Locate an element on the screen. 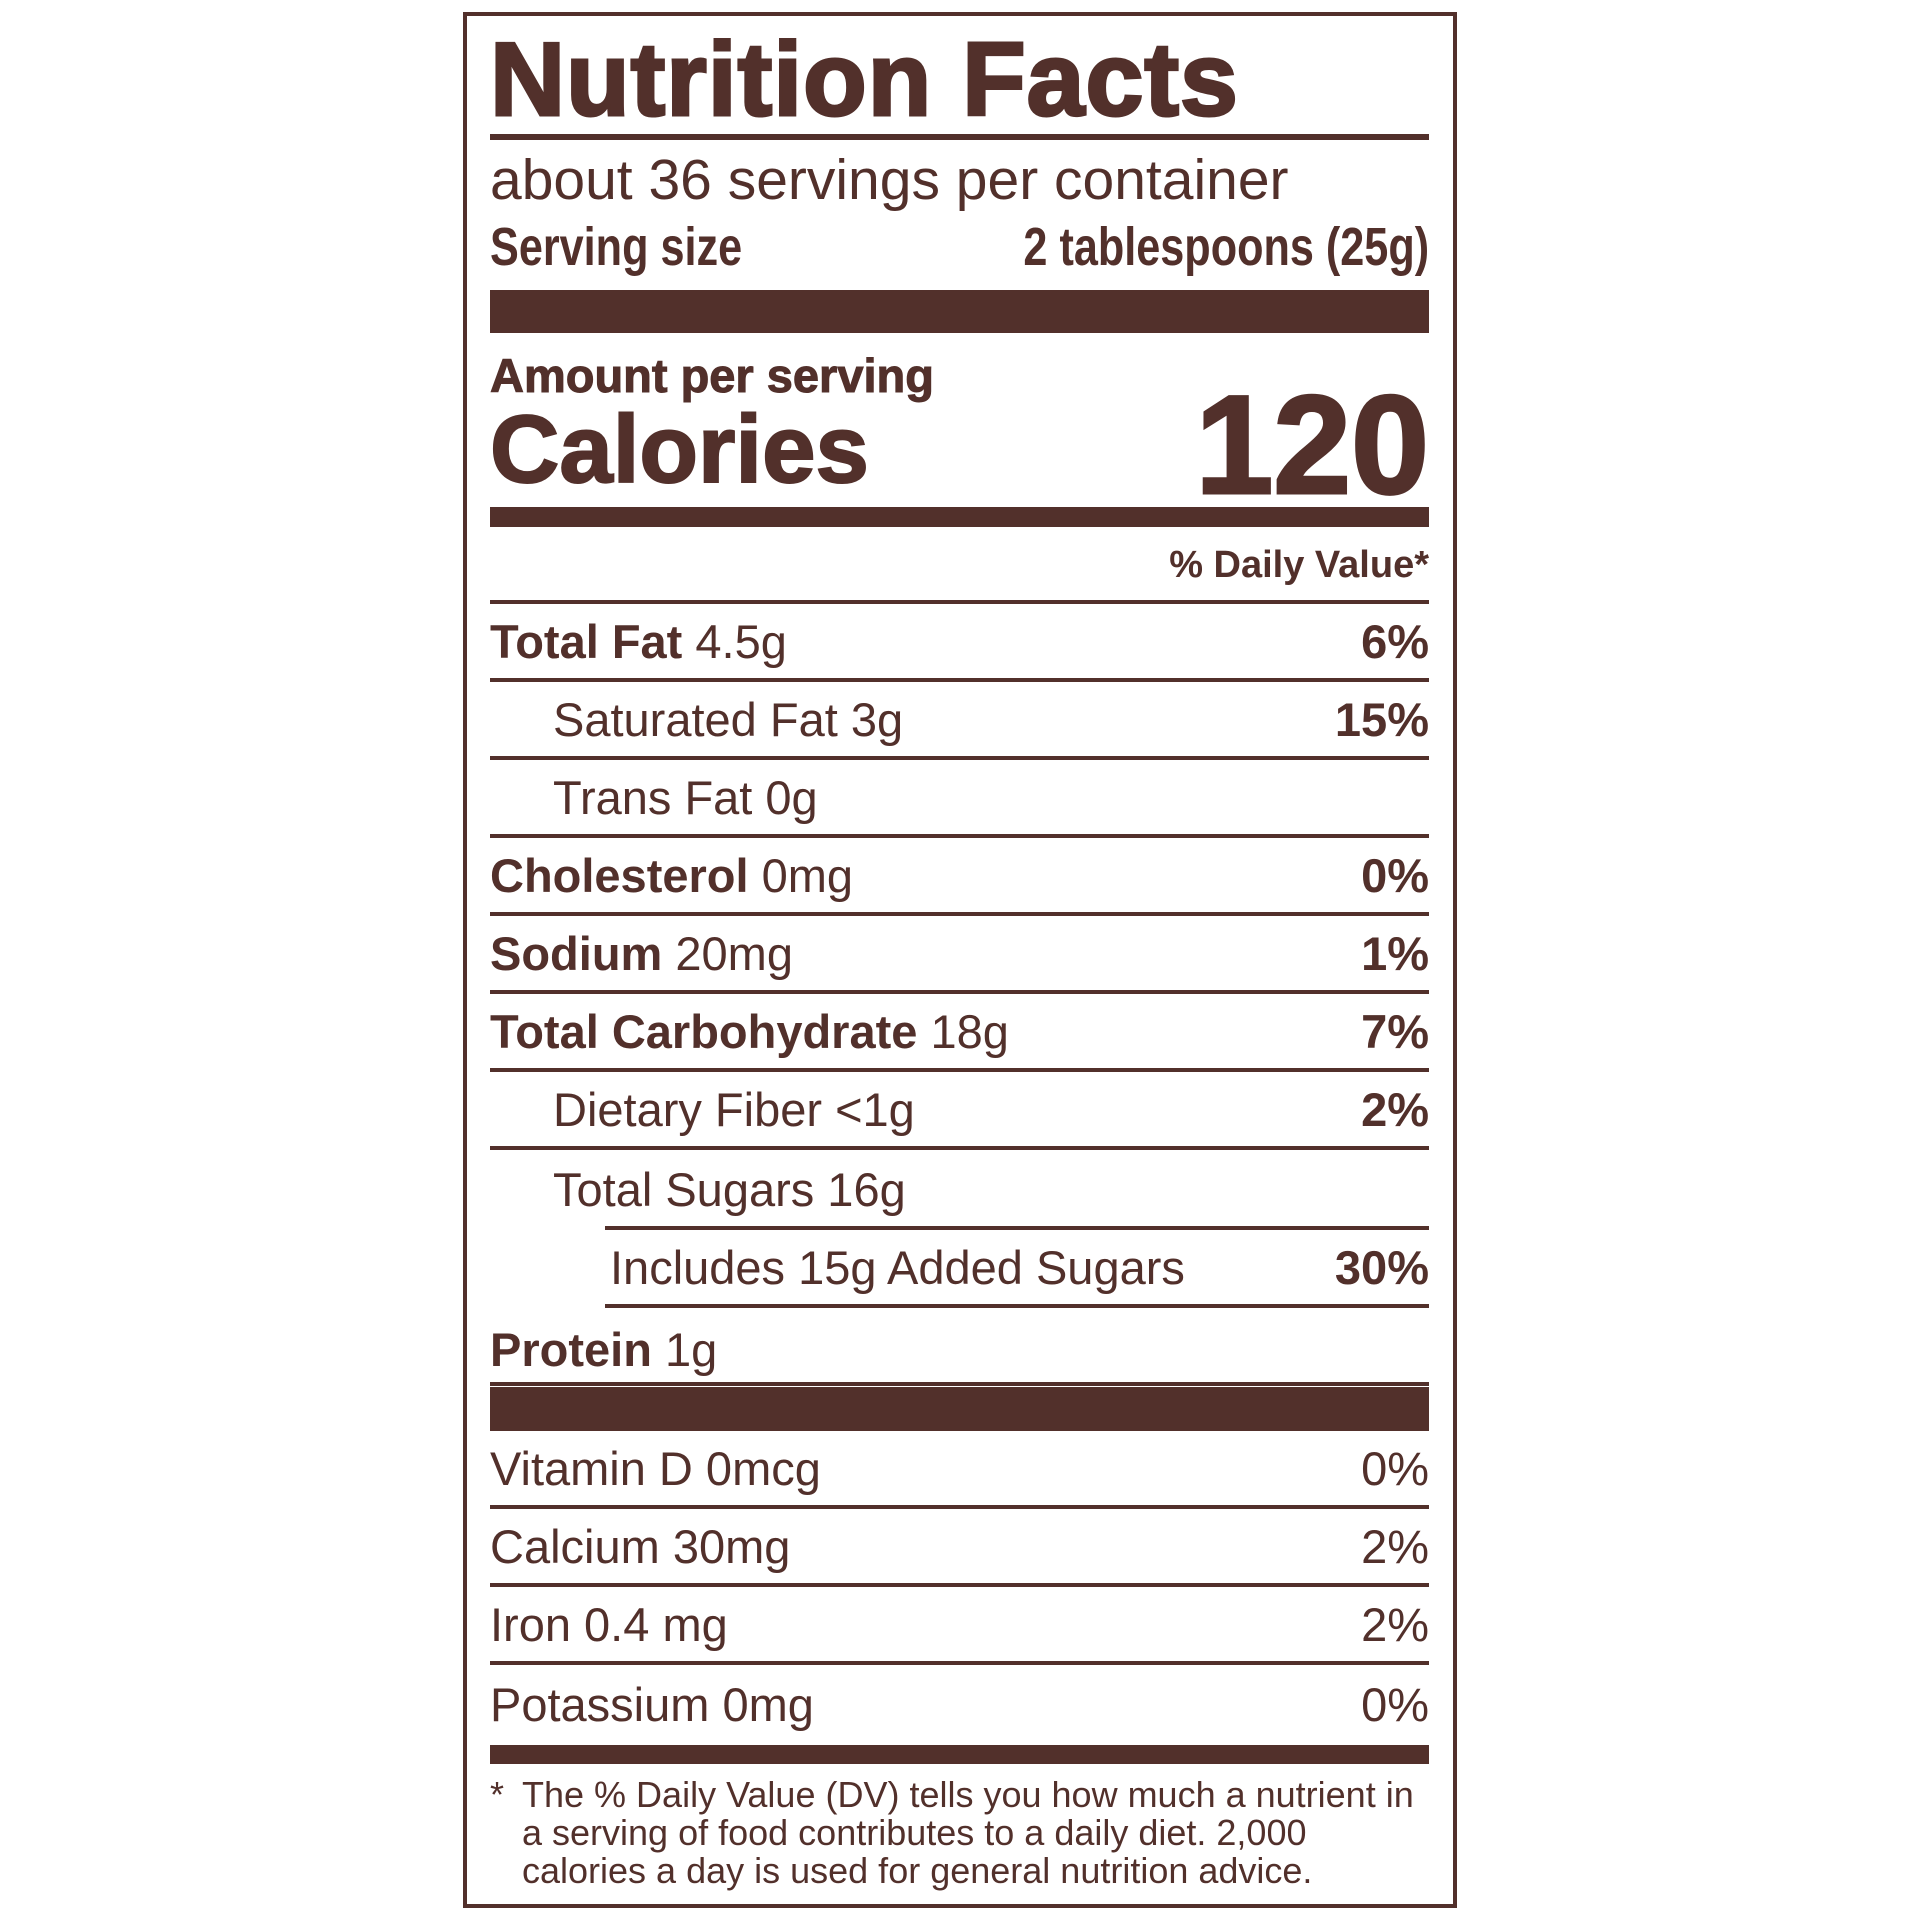 The width and height of the screenshot is (1920, 1920). nutrient-name: Includes 15g Added Sugars is located at coordinates (897, 1267).